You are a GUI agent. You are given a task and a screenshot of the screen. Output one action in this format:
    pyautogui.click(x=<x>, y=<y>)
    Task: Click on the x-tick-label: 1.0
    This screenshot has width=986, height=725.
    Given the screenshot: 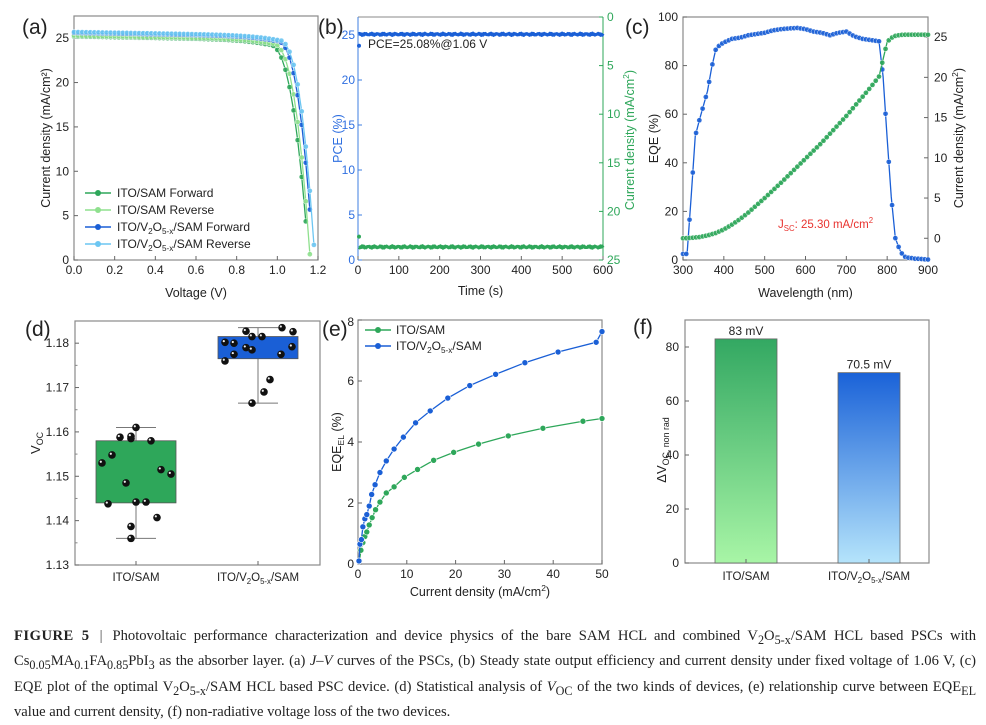 What is the action you would take?
    pyautogui.click(x=277, y=270)
    